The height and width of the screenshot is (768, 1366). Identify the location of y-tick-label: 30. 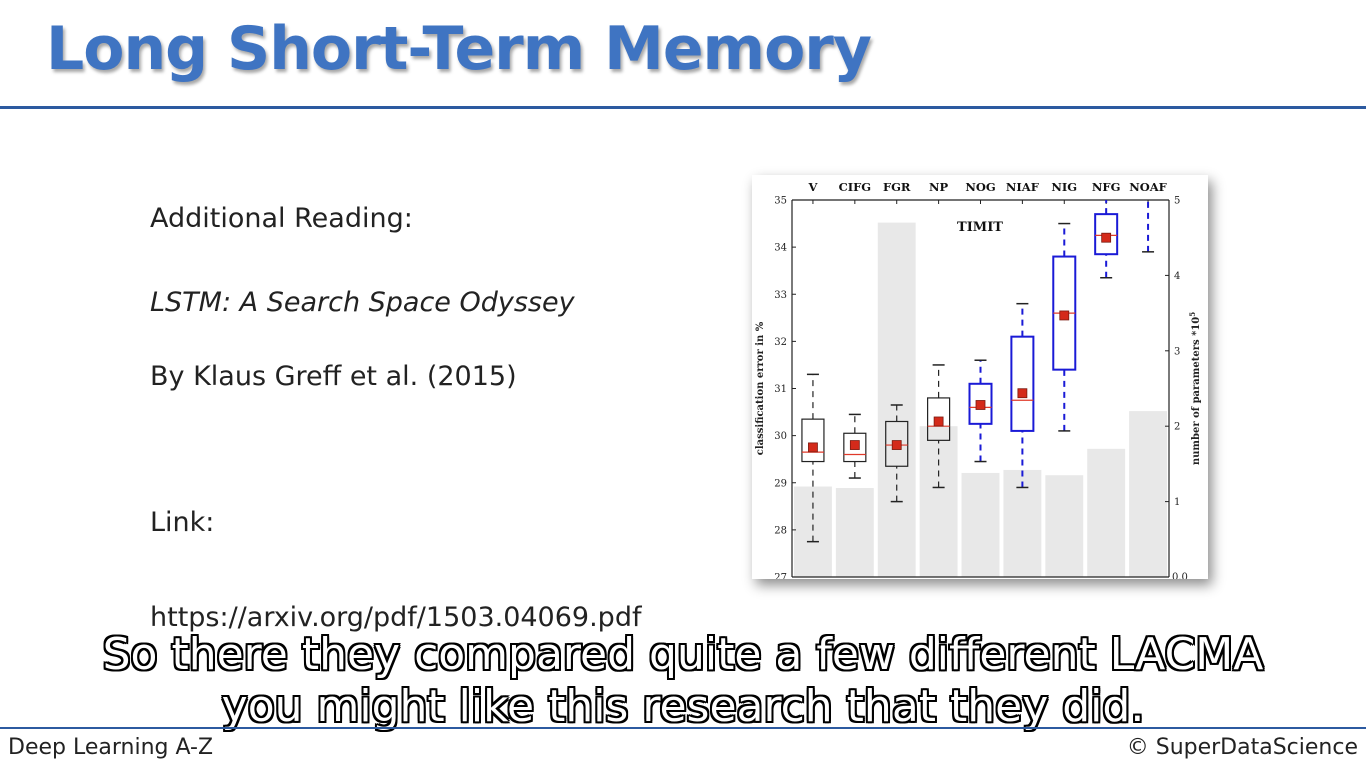
(780, 436).